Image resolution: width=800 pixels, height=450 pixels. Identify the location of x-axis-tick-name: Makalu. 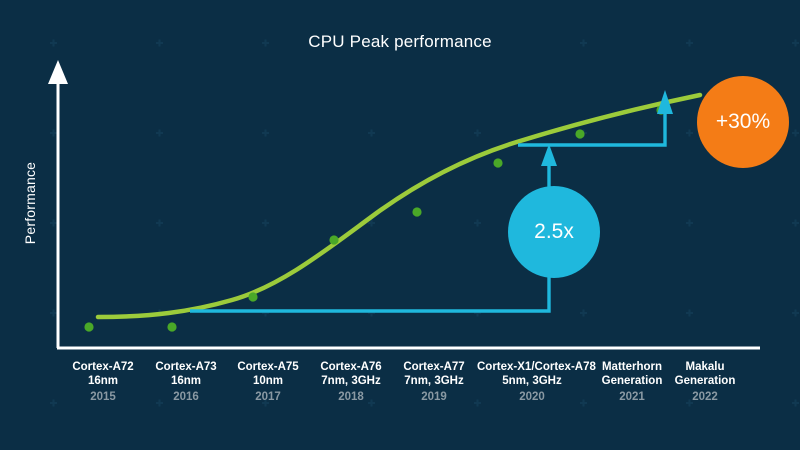
(705, 367).